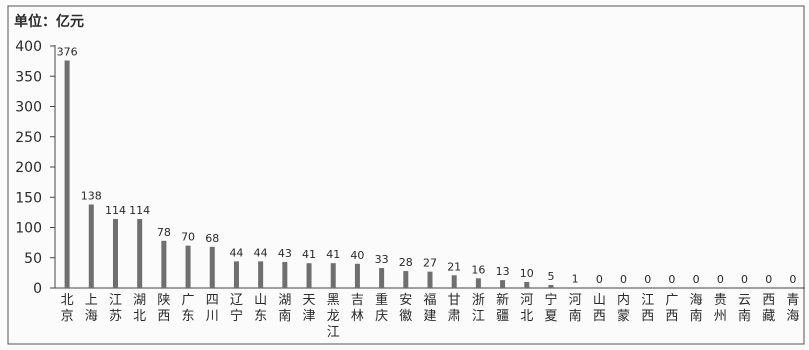 The image size is (809, 350). I want to click on x-tick-label: 安徽, so click(405, 308).